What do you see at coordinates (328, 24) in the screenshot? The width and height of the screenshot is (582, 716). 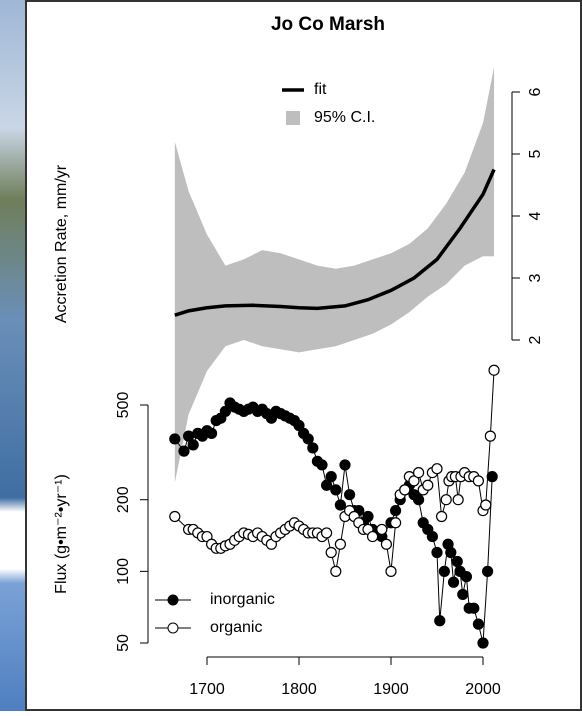 I see `chart-title: Jo Co Marsh` at bounding box center [328, 24].